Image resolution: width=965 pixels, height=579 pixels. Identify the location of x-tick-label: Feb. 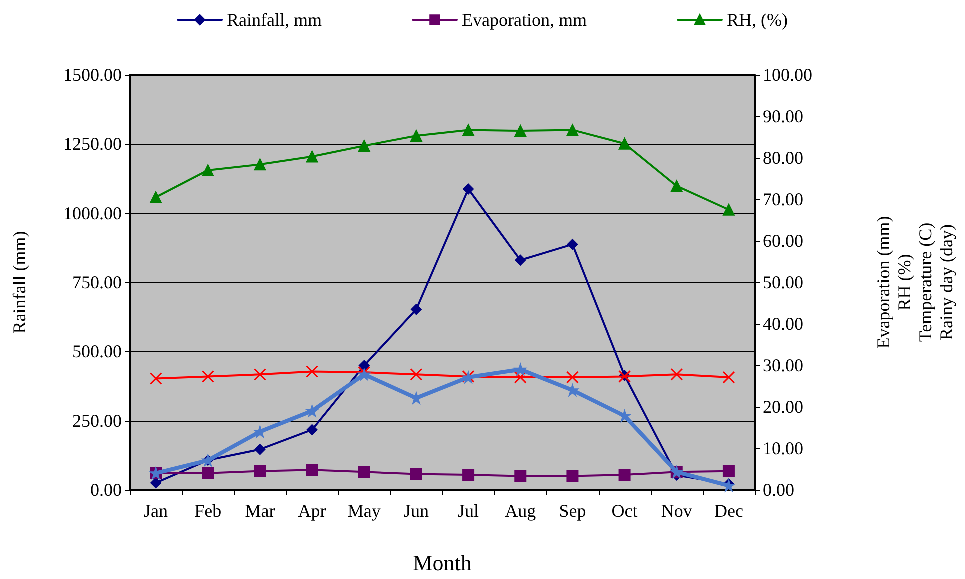
(208, 511).